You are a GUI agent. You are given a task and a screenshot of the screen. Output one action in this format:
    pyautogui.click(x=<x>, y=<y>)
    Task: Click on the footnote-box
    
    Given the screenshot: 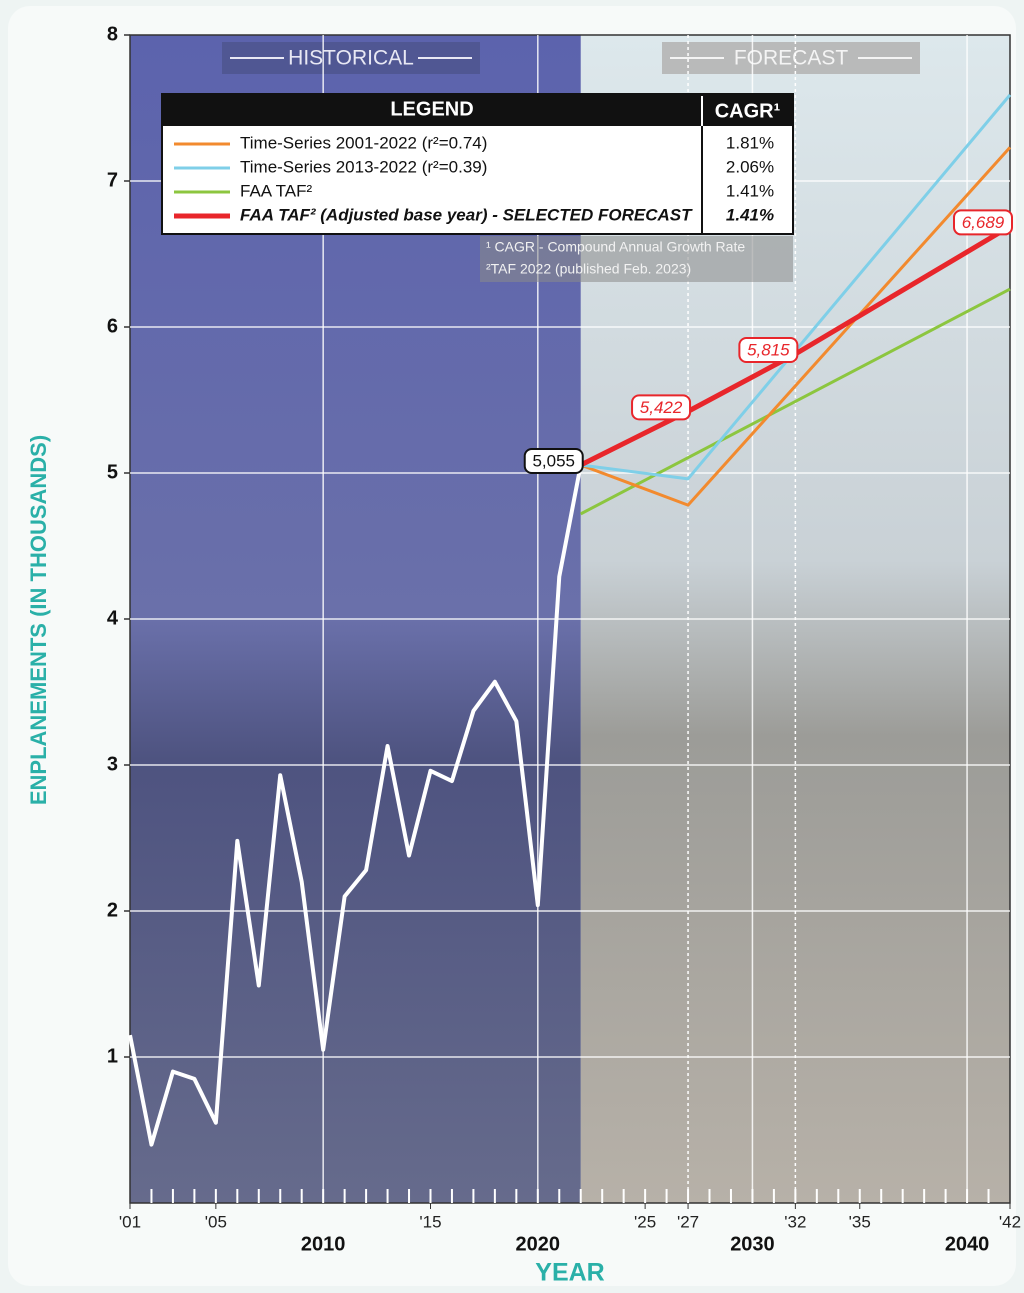 What is the action you would take?
    pyautogui.click(x=636, y=259)
    